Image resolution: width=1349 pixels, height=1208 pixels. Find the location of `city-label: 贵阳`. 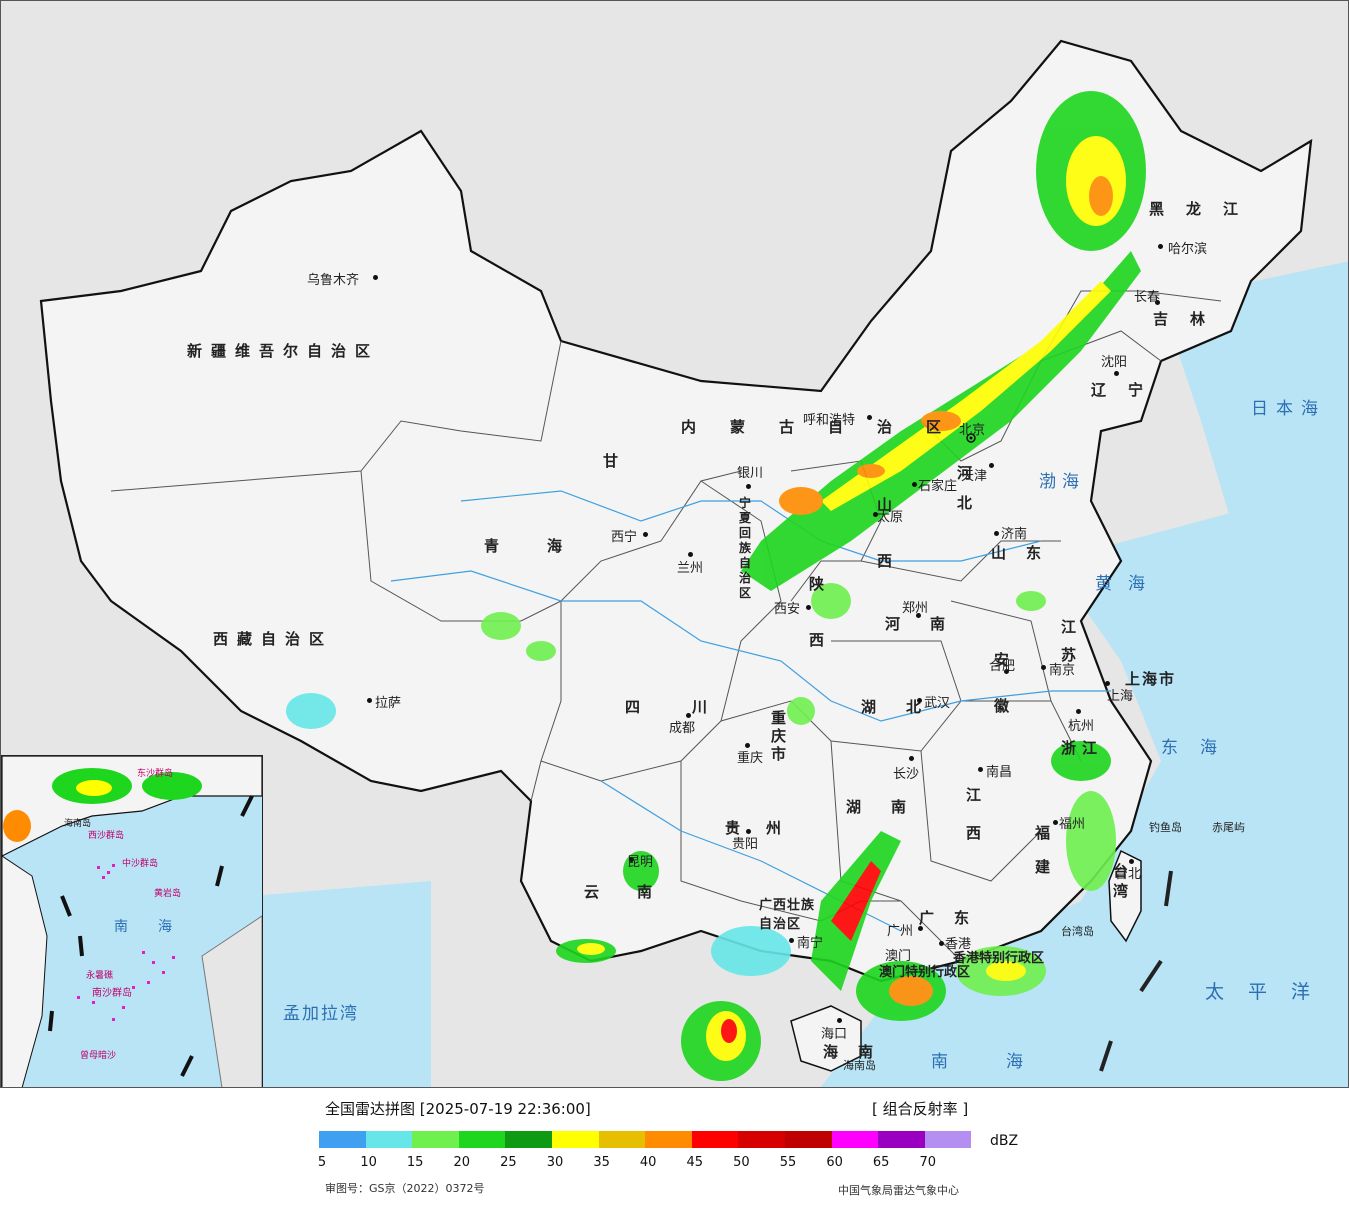

city-label: 贵阳 is located at coordinates (745, 844).